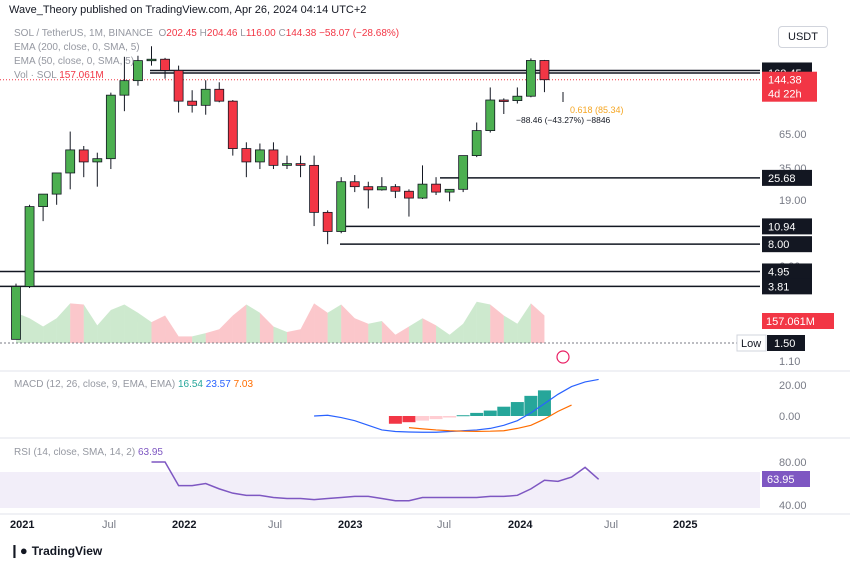 The height and width of the screenshot is (565, 850). I want to click on low-tag-bg, so click(751, 343).